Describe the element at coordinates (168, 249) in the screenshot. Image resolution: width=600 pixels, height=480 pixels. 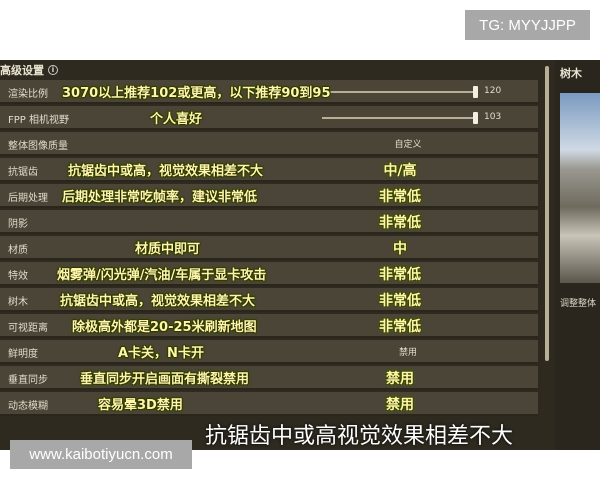
I see `annotation-text: 材质中即可` at that location.